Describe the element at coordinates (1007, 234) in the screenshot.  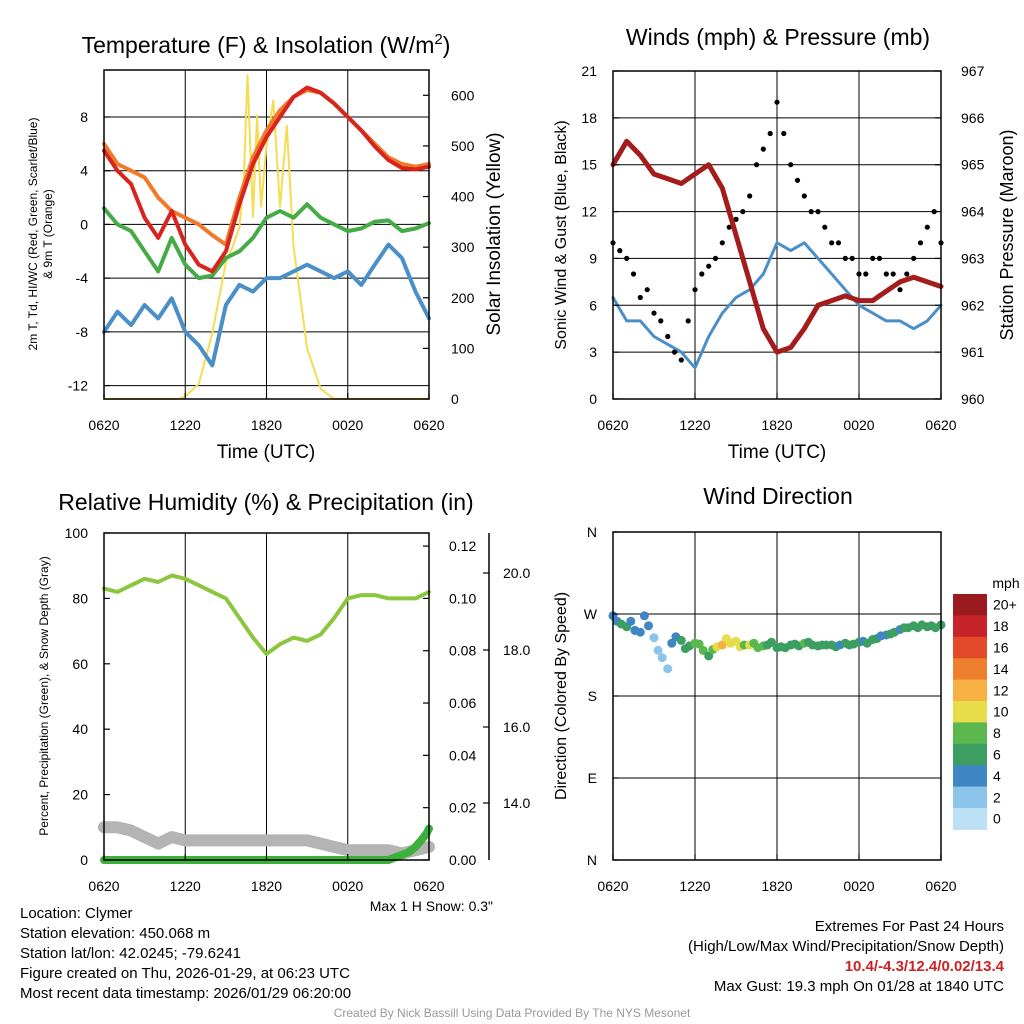
I see `pressure-y-label: Station Pressure (Maroon)` at that location.